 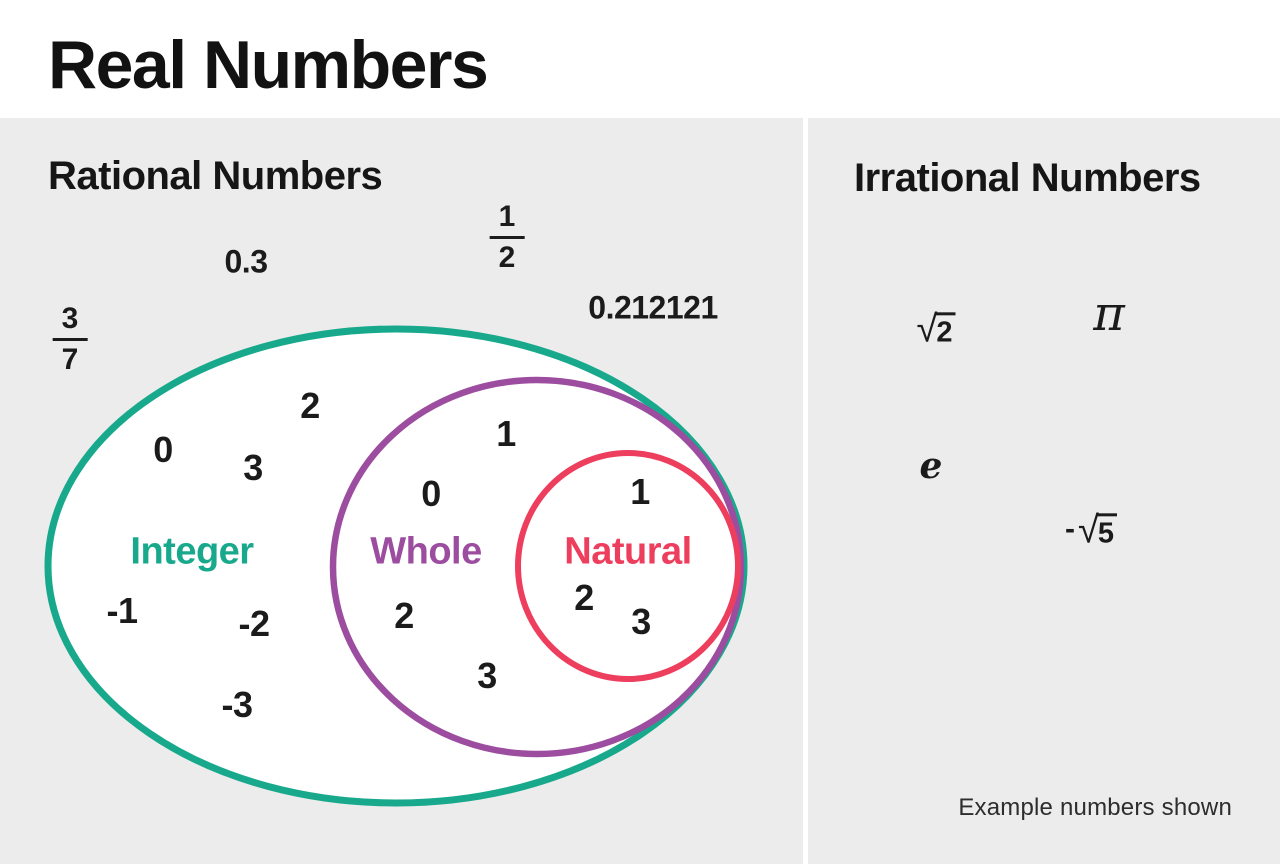 I want to click on fraction-denominator: 2, so click(x=507, y=257).